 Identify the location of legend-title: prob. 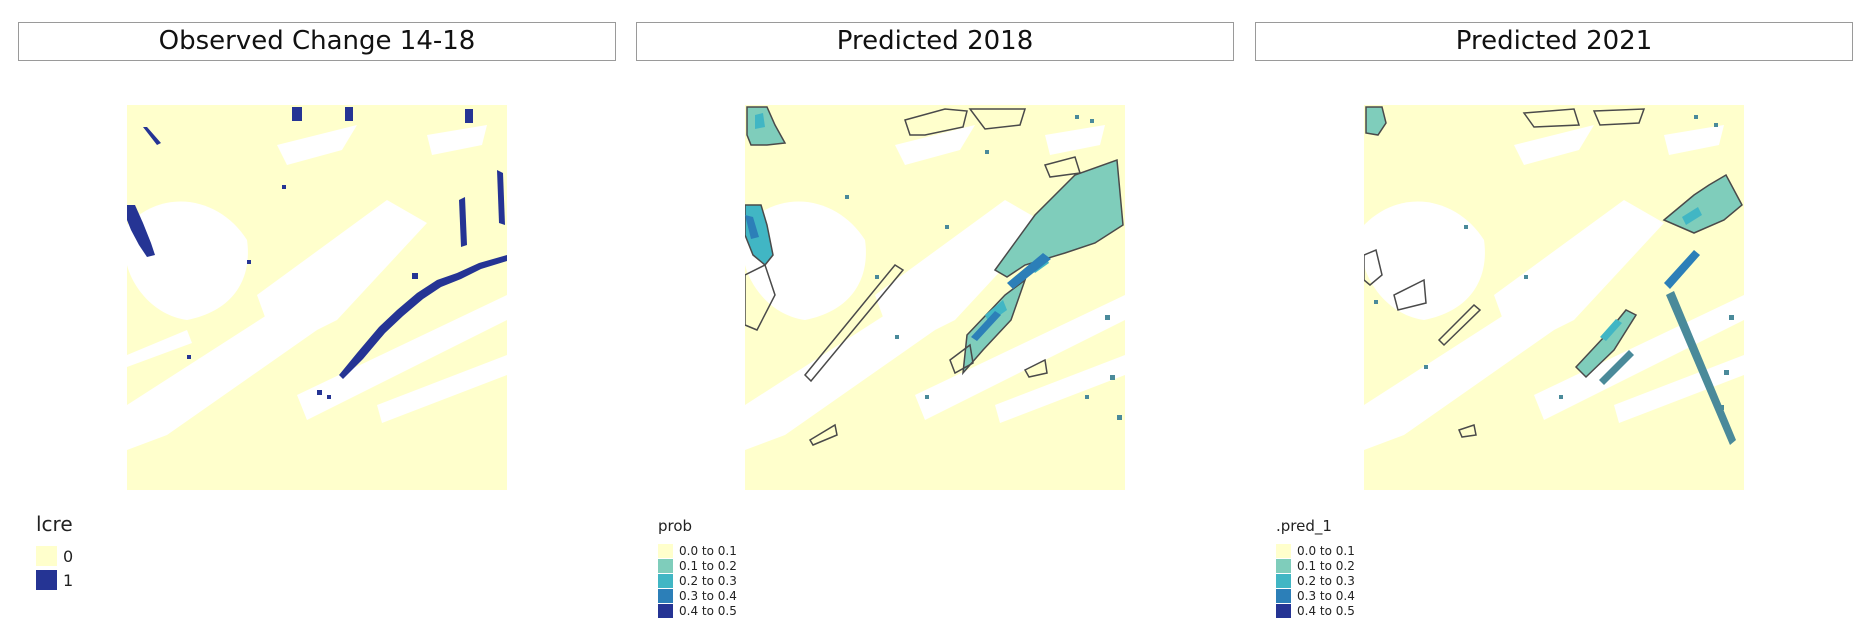
(675, 526).